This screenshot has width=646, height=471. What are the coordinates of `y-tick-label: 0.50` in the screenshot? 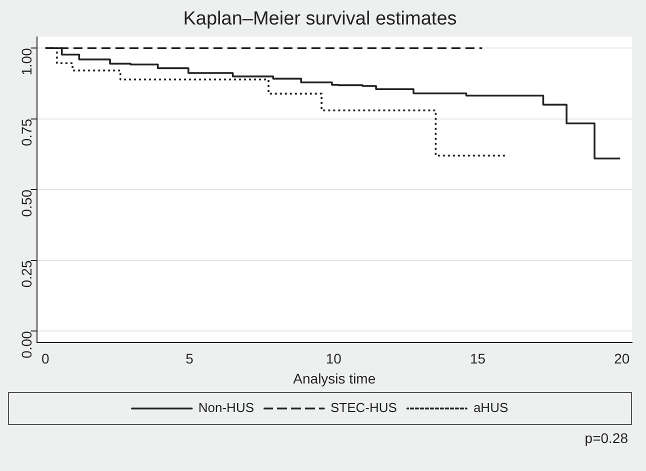 It's located at (26, 203).